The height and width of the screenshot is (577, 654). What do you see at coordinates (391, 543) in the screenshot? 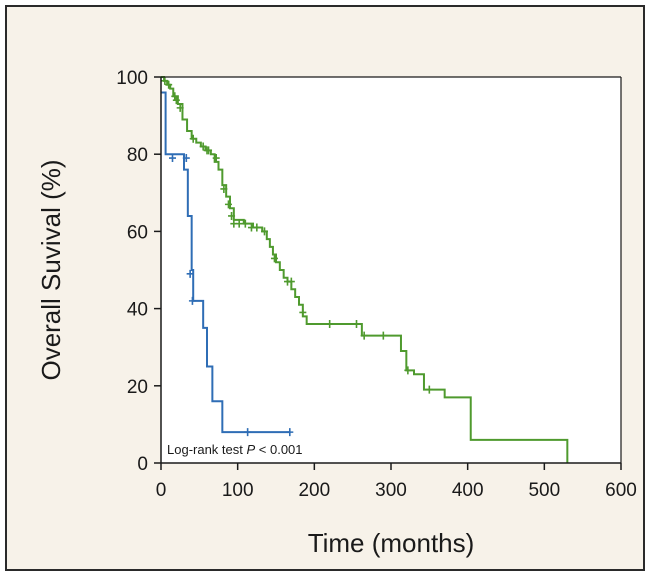
I see `x-axis-title: Time (months)` at bounding box center [391, 543].